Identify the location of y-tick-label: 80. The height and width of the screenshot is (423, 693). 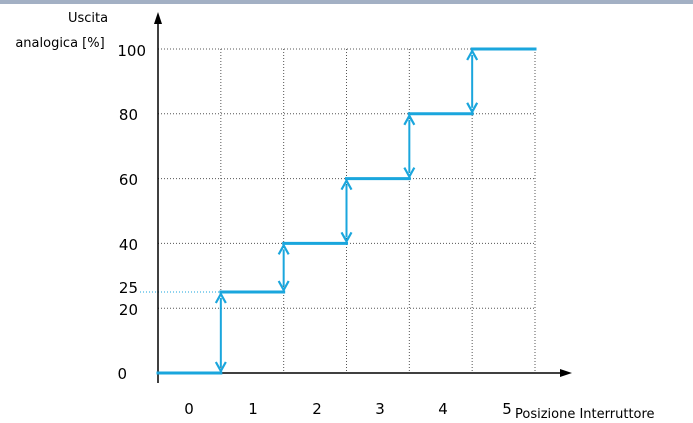
(128, 115).